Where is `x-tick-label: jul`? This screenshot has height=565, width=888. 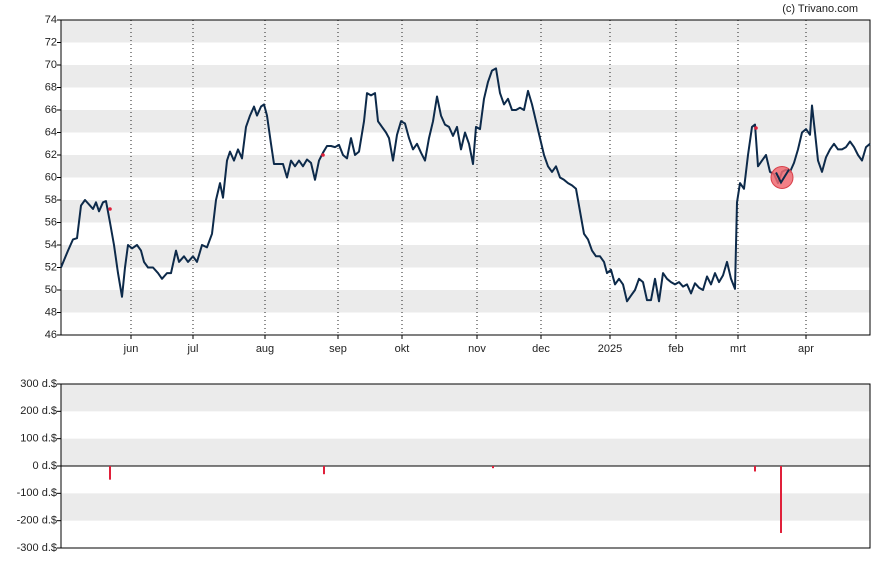 x-tick-label: jul is located at coordinates (192, 349).